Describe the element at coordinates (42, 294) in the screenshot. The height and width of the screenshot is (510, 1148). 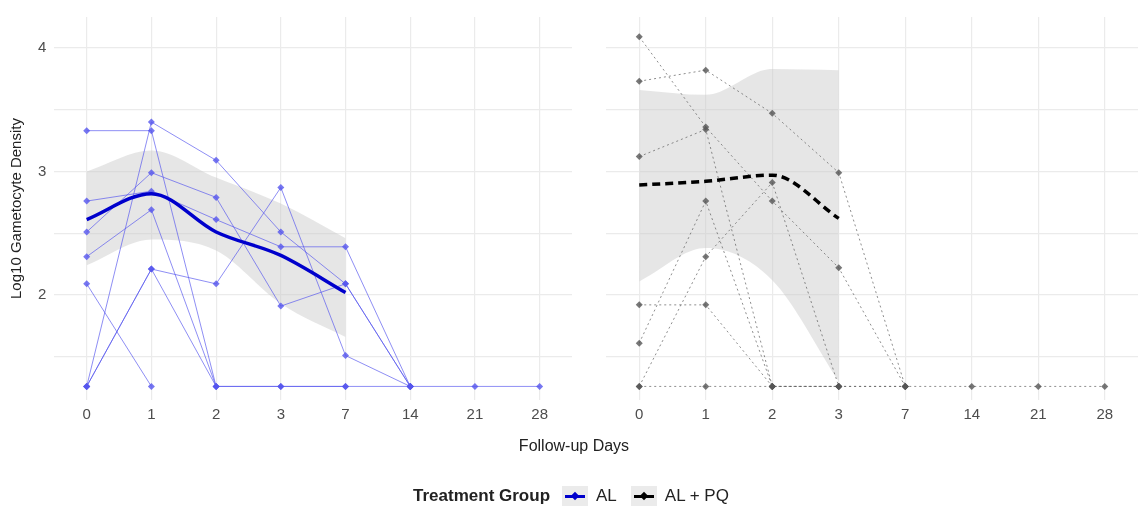
I see `y-tick-label: 2` at that location.